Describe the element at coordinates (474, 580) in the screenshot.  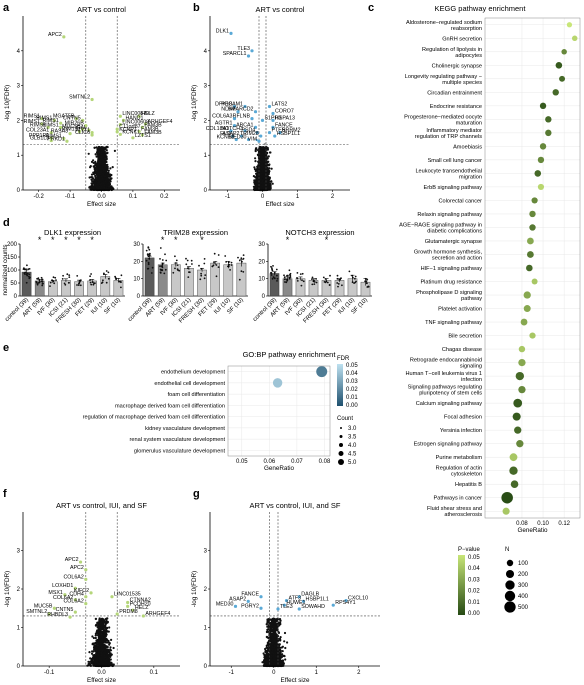
I see `colorbar-tick-label: 0.03` at that location.